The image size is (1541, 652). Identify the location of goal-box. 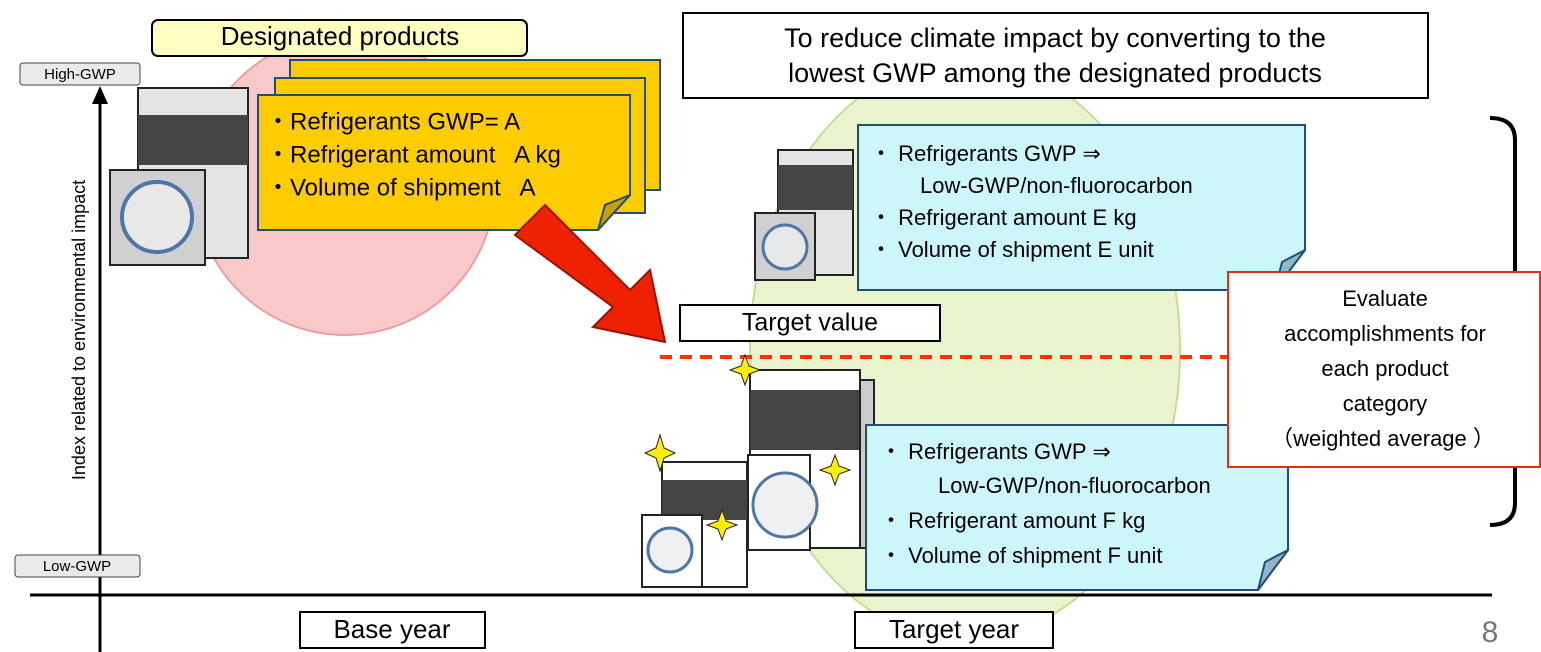
(1055, 55).